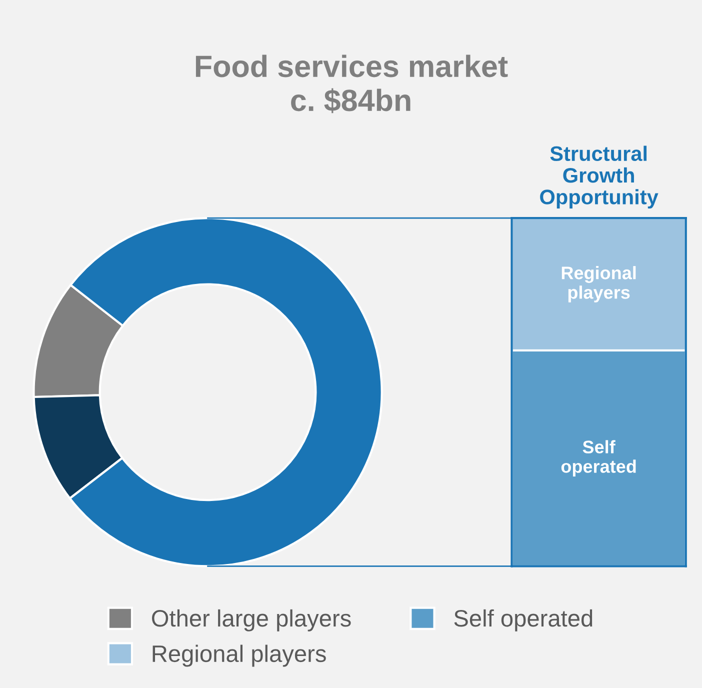 The image size is (702, 688). Describe the element at coordinates (523, 620) in the screenshot. I see `legend-label: Self operated` at that location.